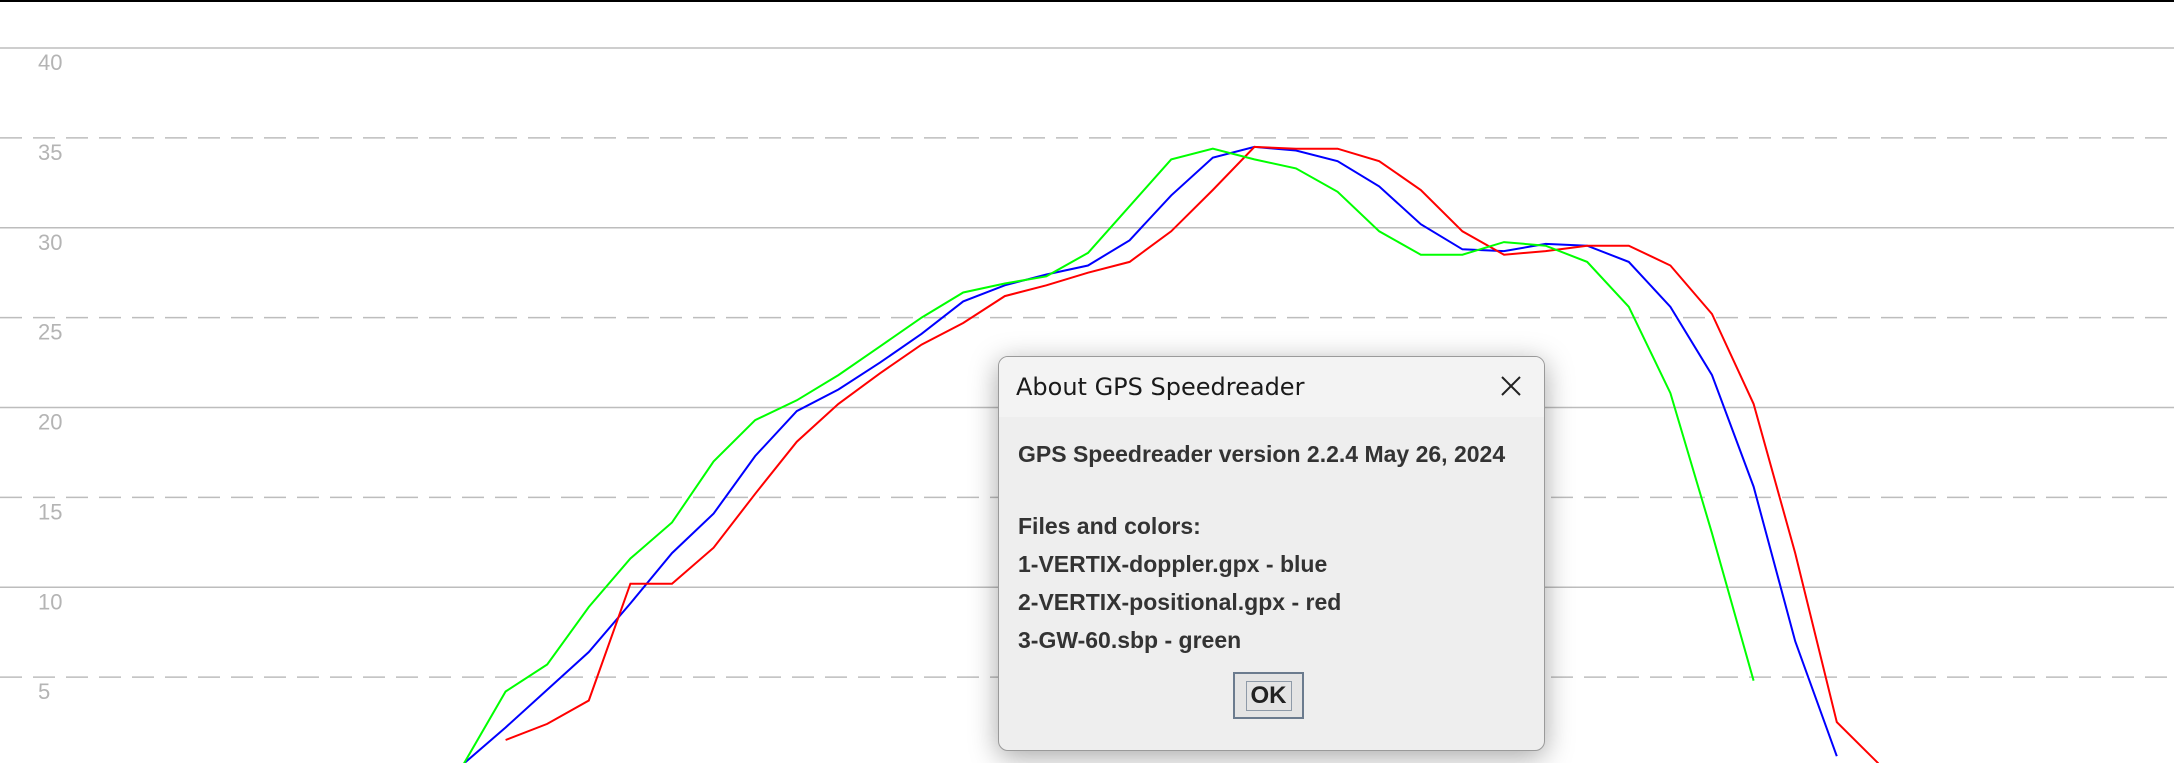  I want to click on y-tick-label: 5, so click(44, 691).